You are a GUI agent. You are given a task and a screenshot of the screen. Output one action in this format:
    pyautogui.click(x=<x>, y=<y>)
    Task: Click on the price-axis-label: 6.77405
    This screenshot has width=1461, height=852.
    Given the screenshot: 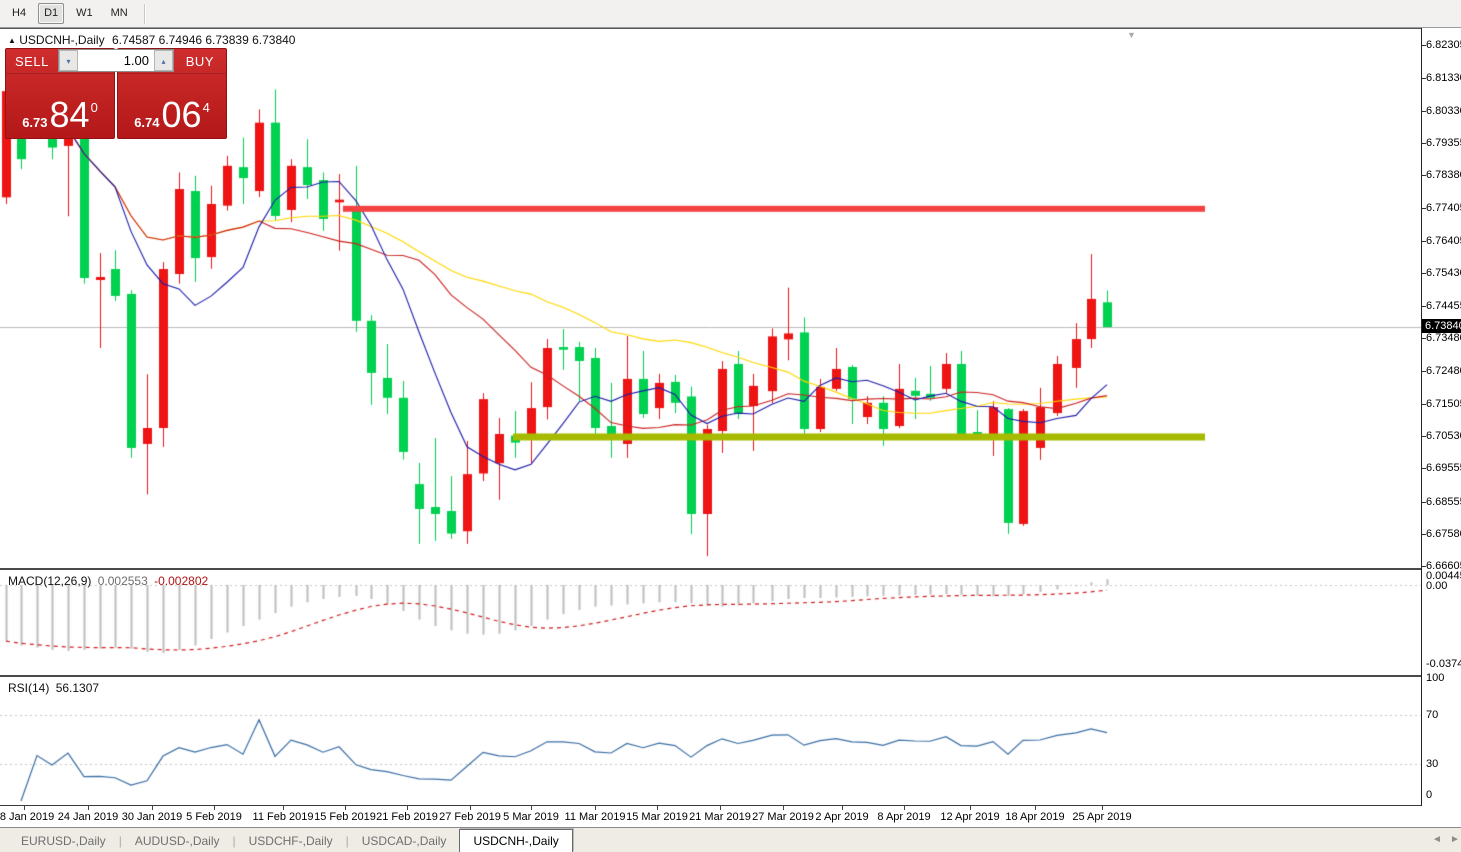 What is the action you would take?
    pyautogui.click(x=1443, y=207)
    